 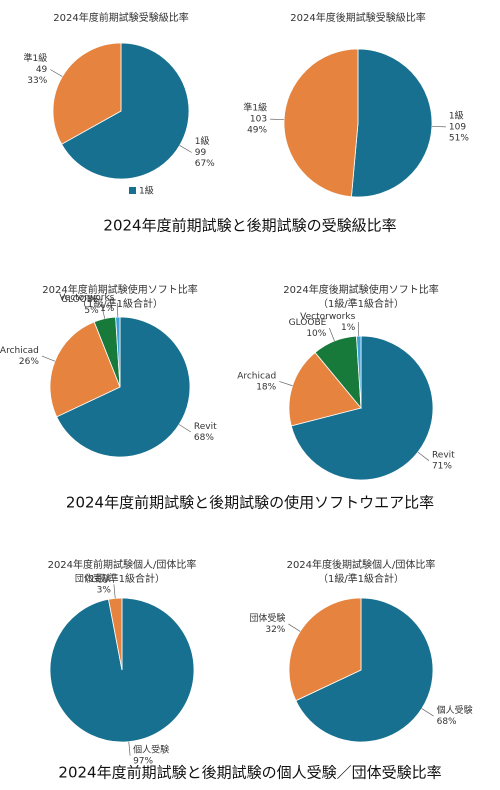 I want to click on legend-swatch, so click(x=132, y=190).